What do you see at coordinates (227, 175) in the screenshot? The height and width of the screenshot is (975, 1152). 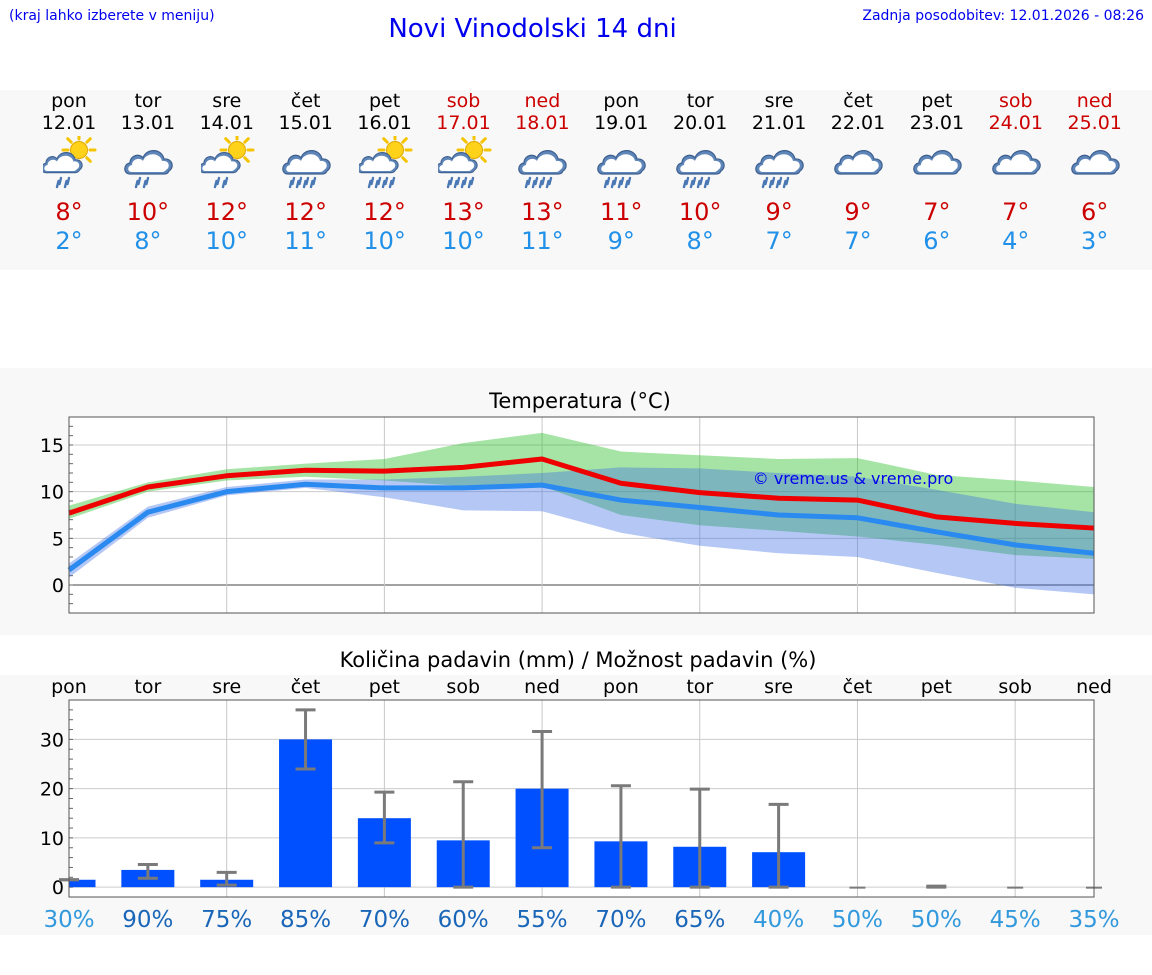 I see `day-forecast: sre 14.01 12° 10°` at bounding box center [227, 175].